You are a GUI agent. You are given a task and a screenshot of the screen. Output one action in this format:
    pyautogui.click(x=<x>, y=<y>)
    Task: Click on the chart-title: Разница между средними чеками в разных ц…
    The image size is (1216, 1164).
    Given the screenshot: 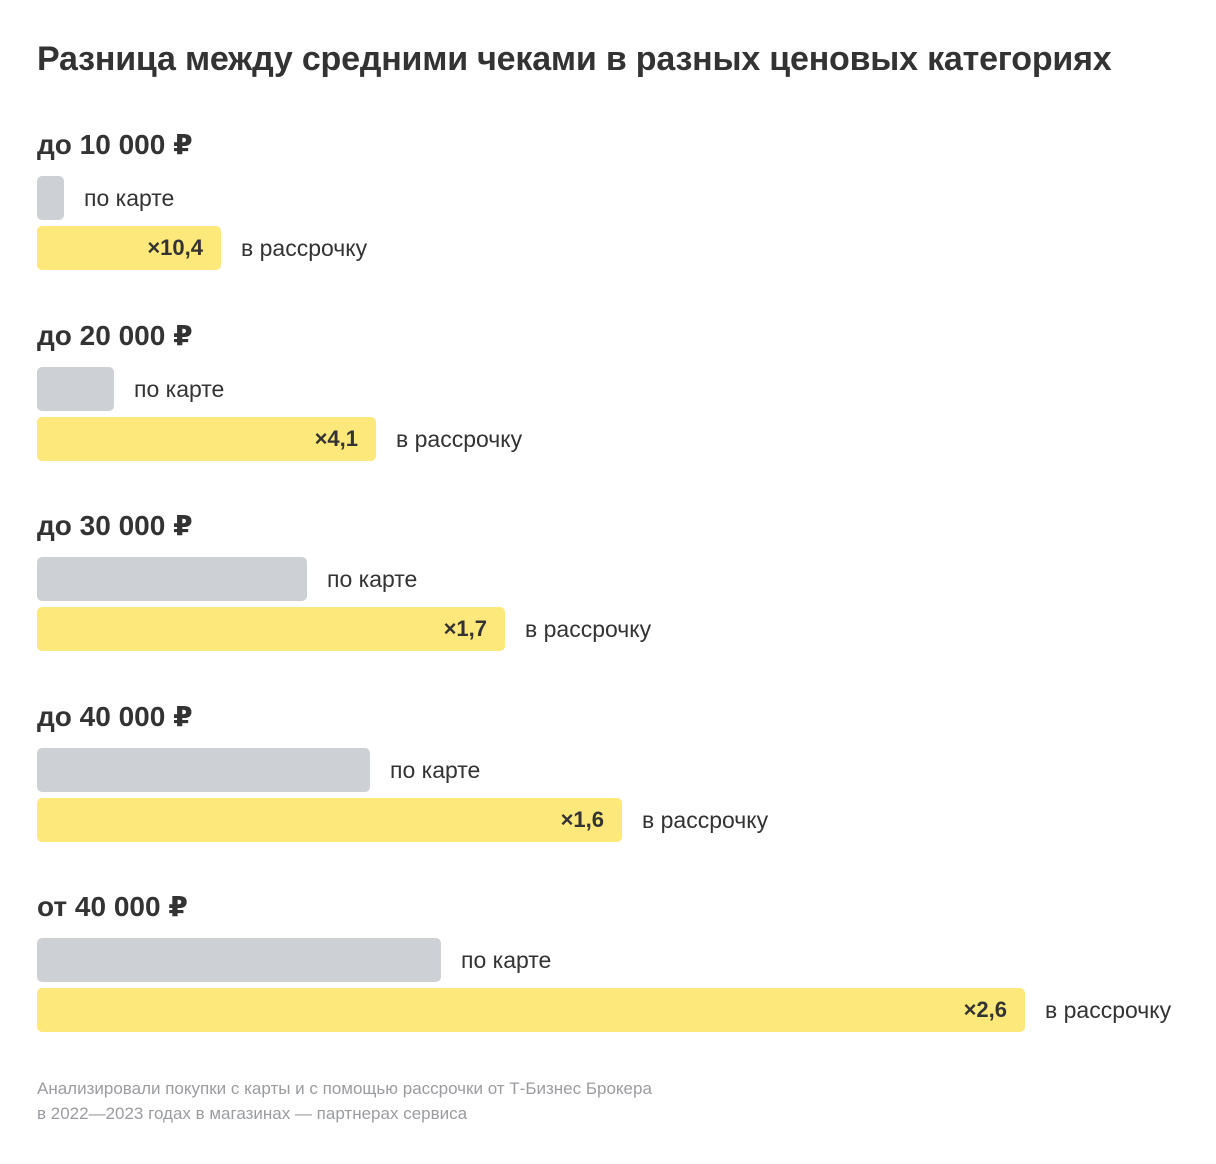 What is the action you would take?
    pyautogui.click(x=574, y=59)
    